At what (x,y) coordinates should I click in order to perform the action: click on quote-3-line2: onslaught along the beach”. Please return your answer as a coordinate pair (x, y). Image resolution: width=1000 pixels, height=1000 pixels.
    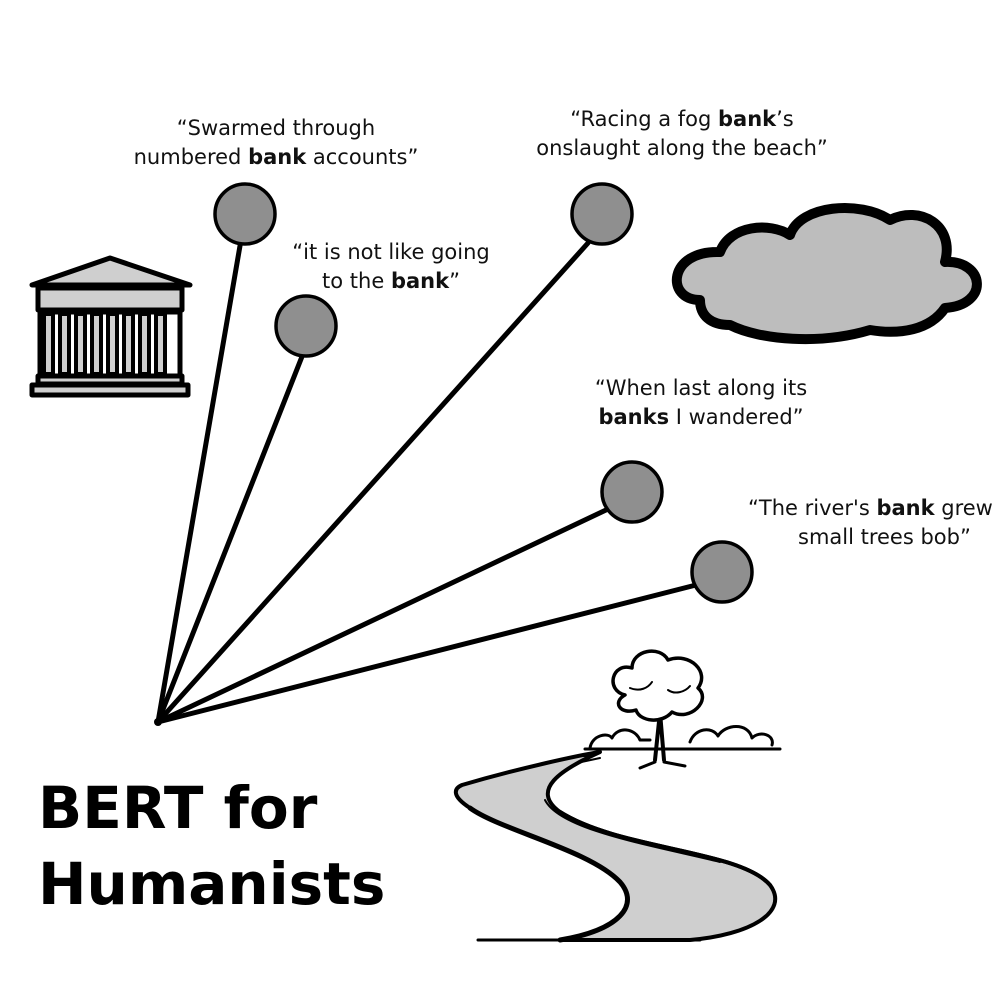
    Looking at the image, I should click on (682, 148).